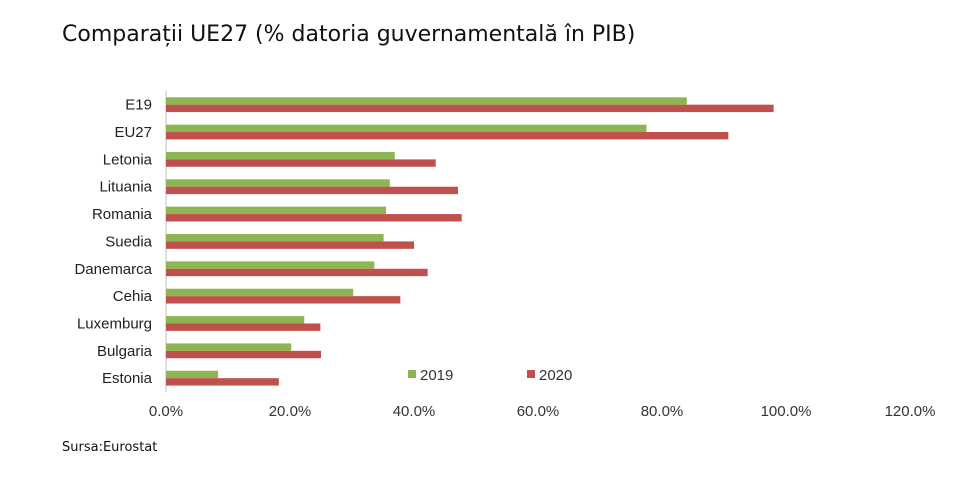 Image resolution: width=965 pixels, height=493 pixels. Describe the element at coordinates (138, 105) in the screenshot. I see `category-label: E19` at that location.